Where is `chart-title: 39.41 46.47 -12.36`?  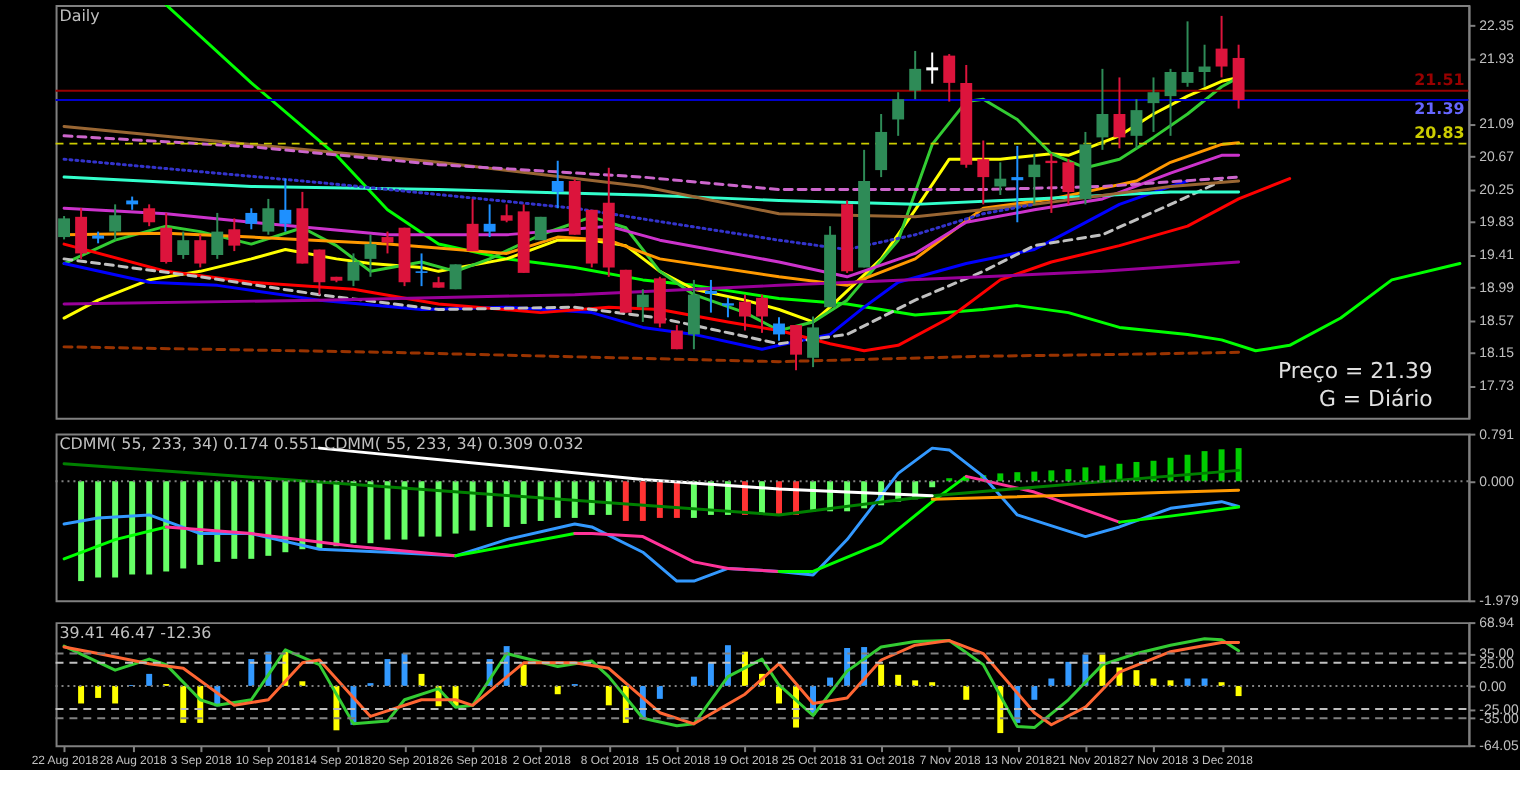
chart-title: 39.41 46.47 -12.36 is located at coordinates (135, 633).